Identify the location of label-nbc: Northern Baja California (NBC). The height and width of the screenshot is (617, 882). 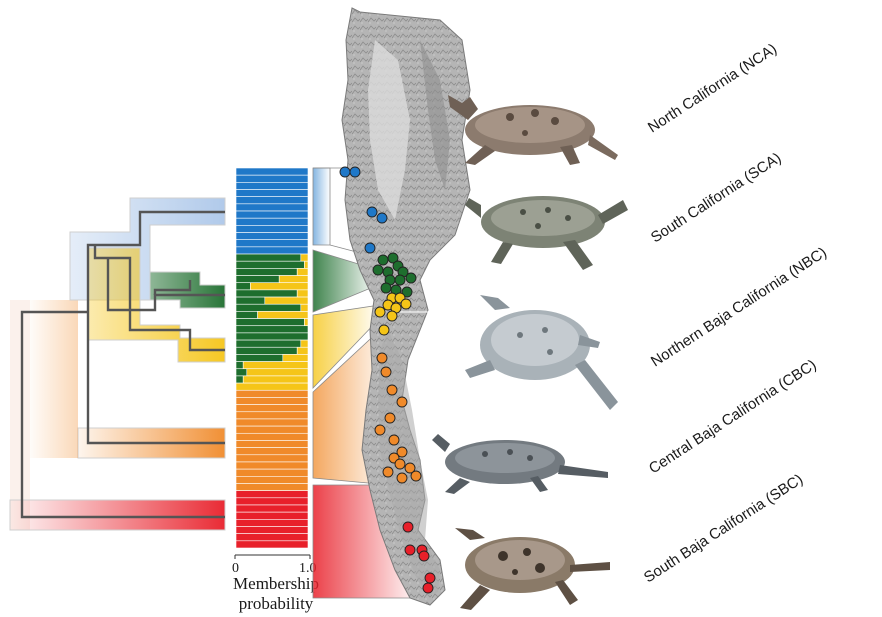
(739, 307).